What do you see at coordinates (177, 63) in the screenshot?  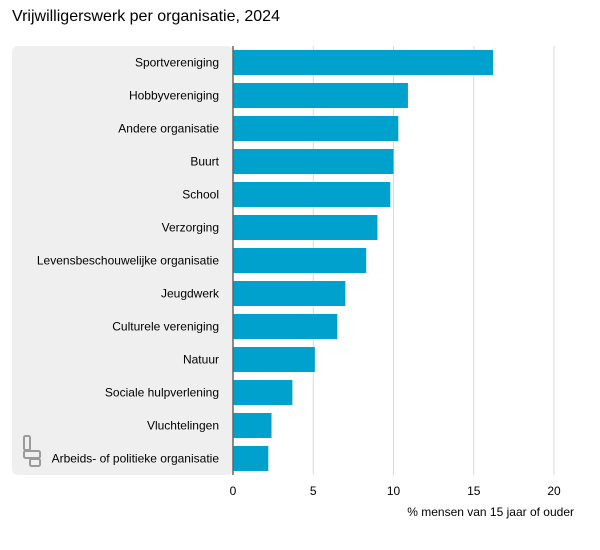 I see `category-label: Sportvereniging` at bounding box center [177, 63].